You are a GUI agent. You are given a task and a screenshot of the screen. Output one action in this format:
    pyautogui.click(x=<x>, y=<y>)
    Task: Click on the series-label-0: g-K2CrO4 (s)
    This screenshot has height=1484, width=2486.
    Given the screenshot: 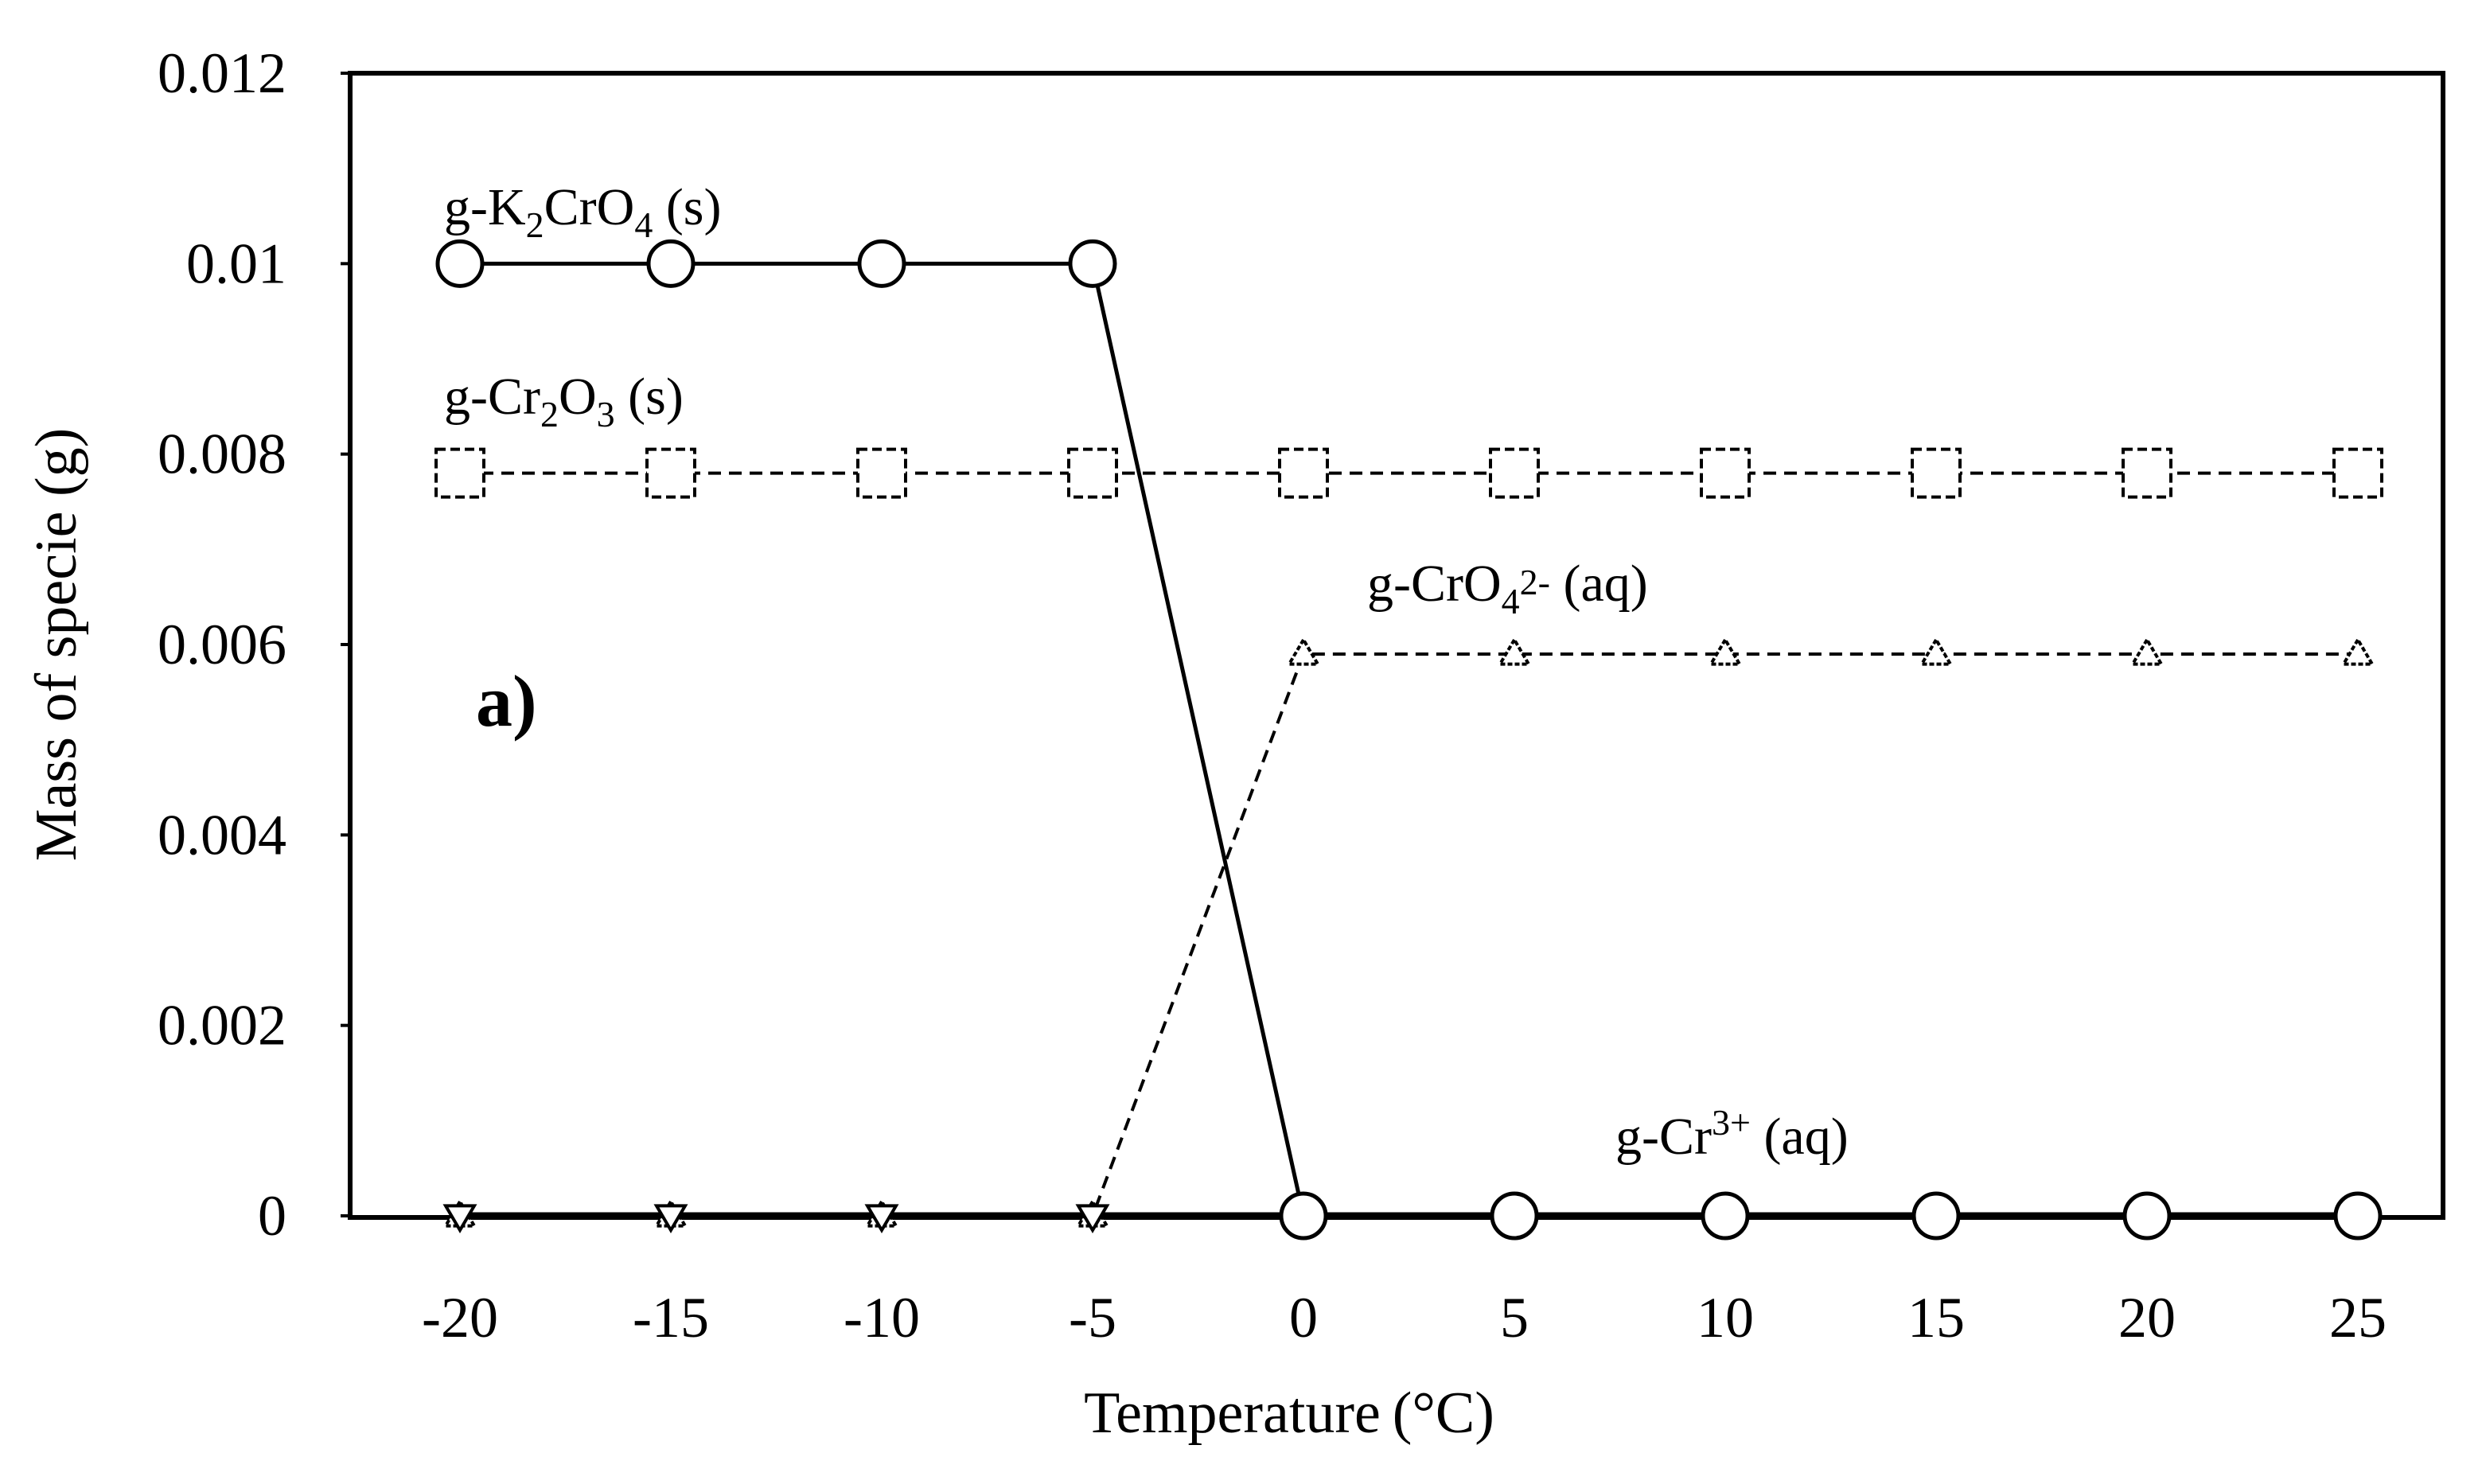 What is the action you would take?
    pyautogui.click(x=582, y=211)
    